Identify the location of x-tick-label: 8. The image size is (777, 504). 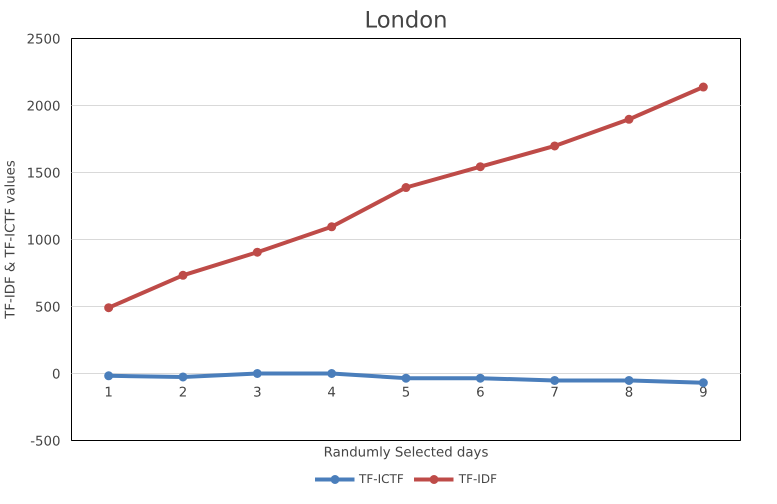
(629, 393).